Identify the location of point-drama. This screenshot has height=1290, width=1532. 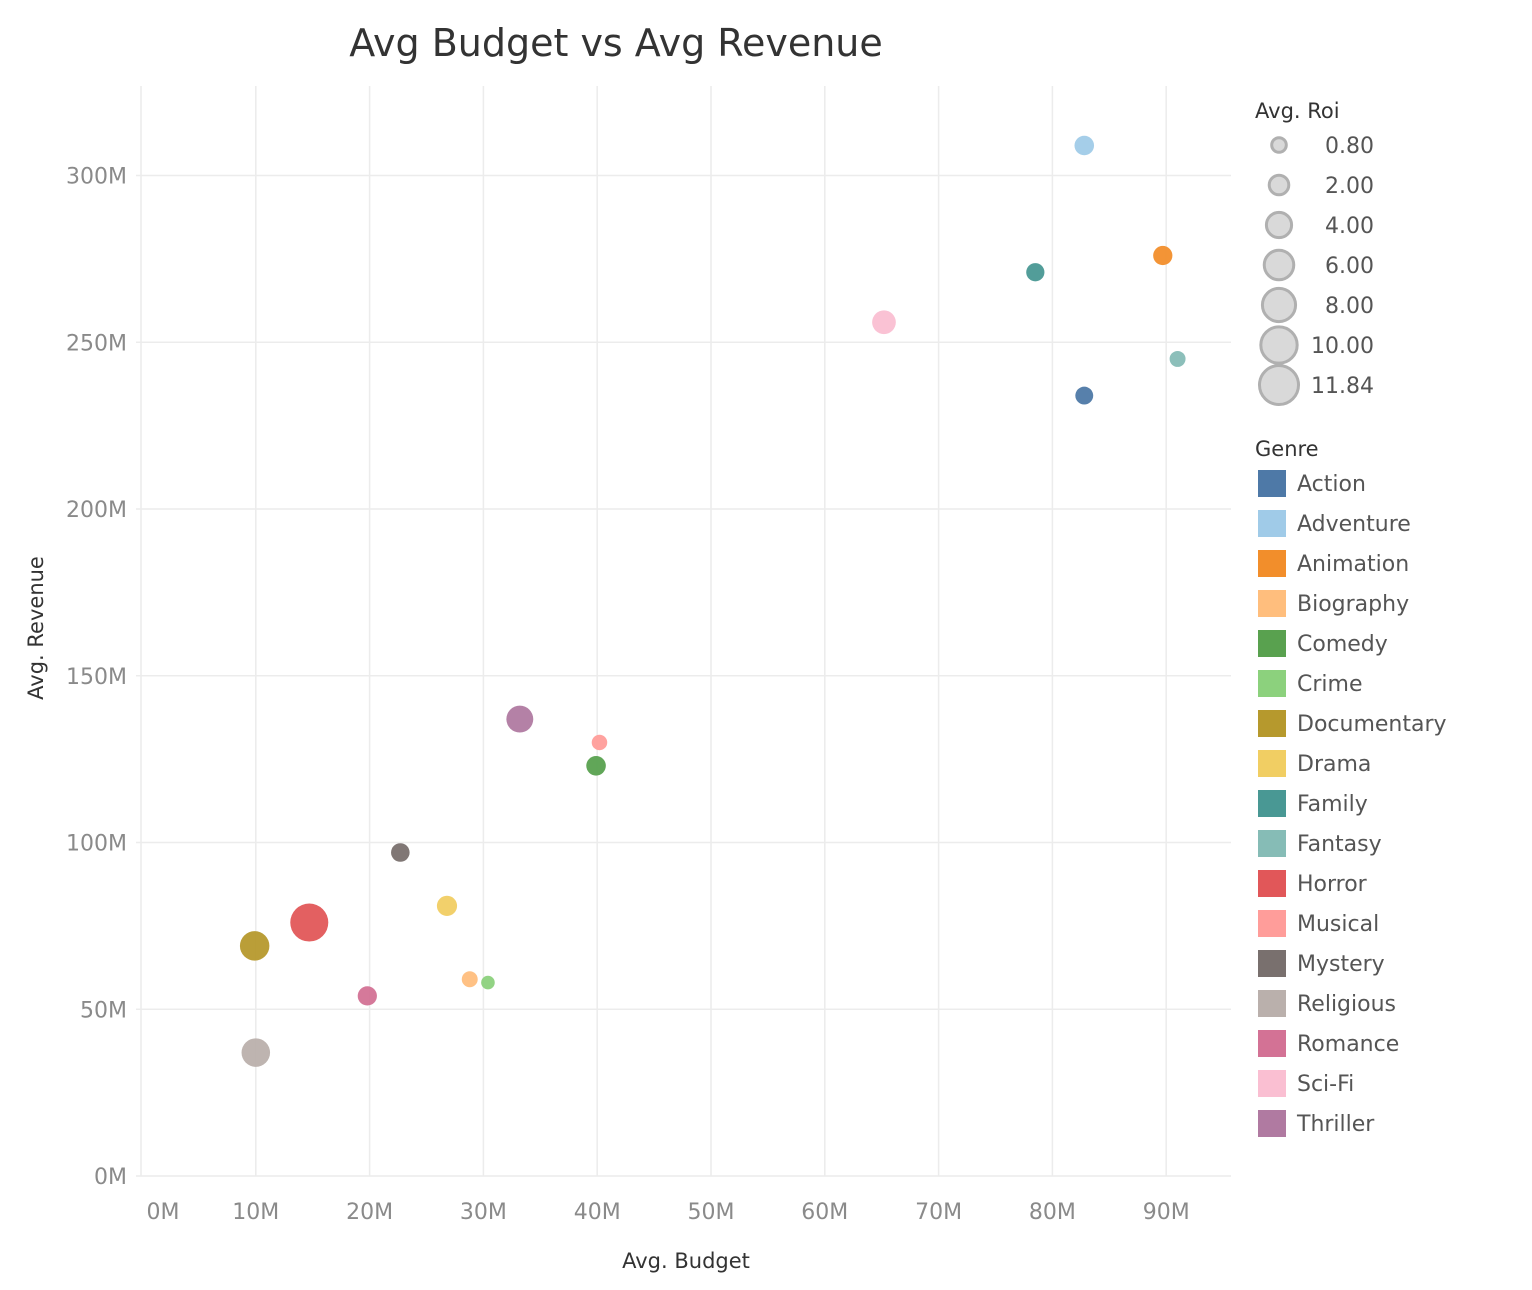
(447, 905).